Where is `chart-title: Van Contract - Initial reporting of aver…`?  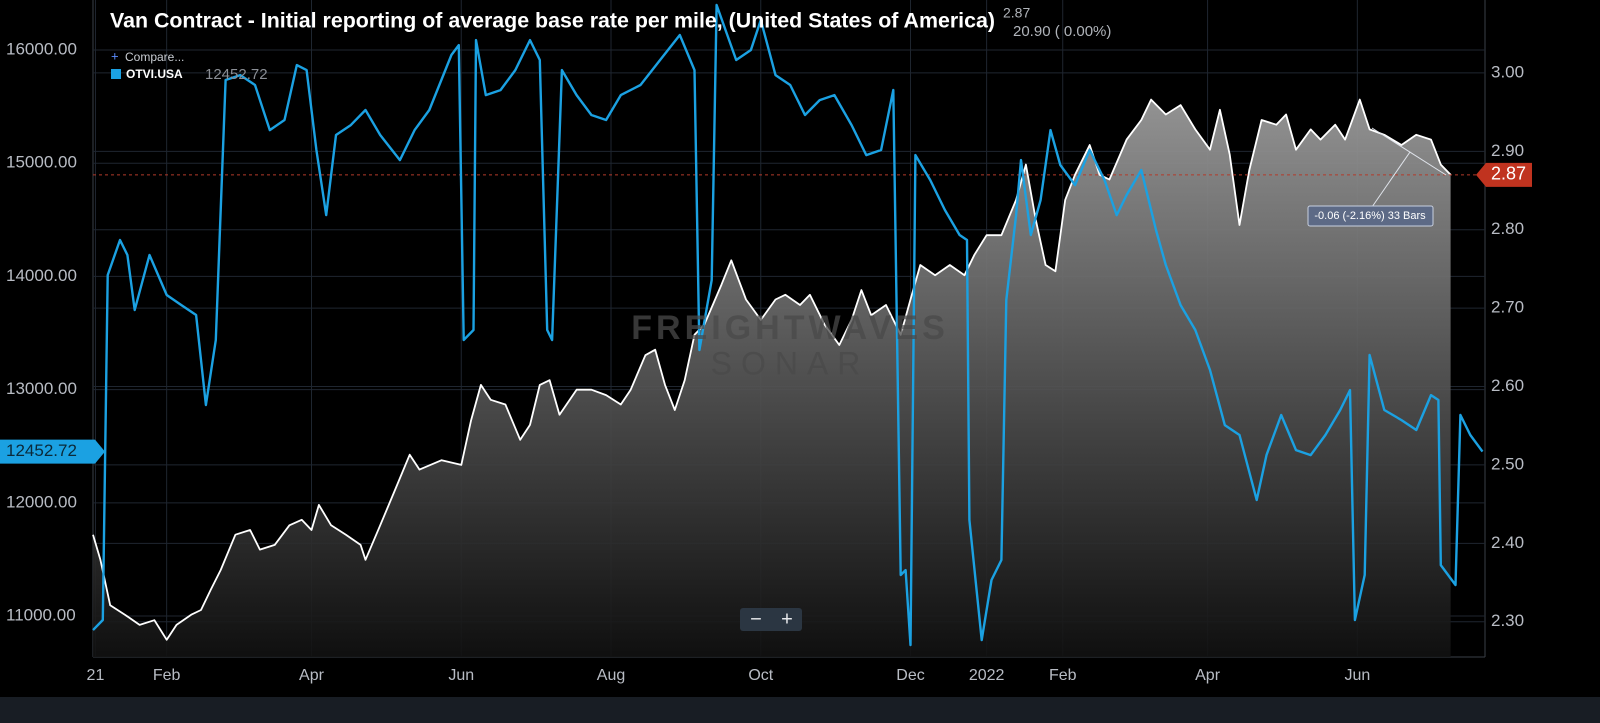 chart-title: Van Contract - Initial reporting of aver… is located at coordinates (552, 21).